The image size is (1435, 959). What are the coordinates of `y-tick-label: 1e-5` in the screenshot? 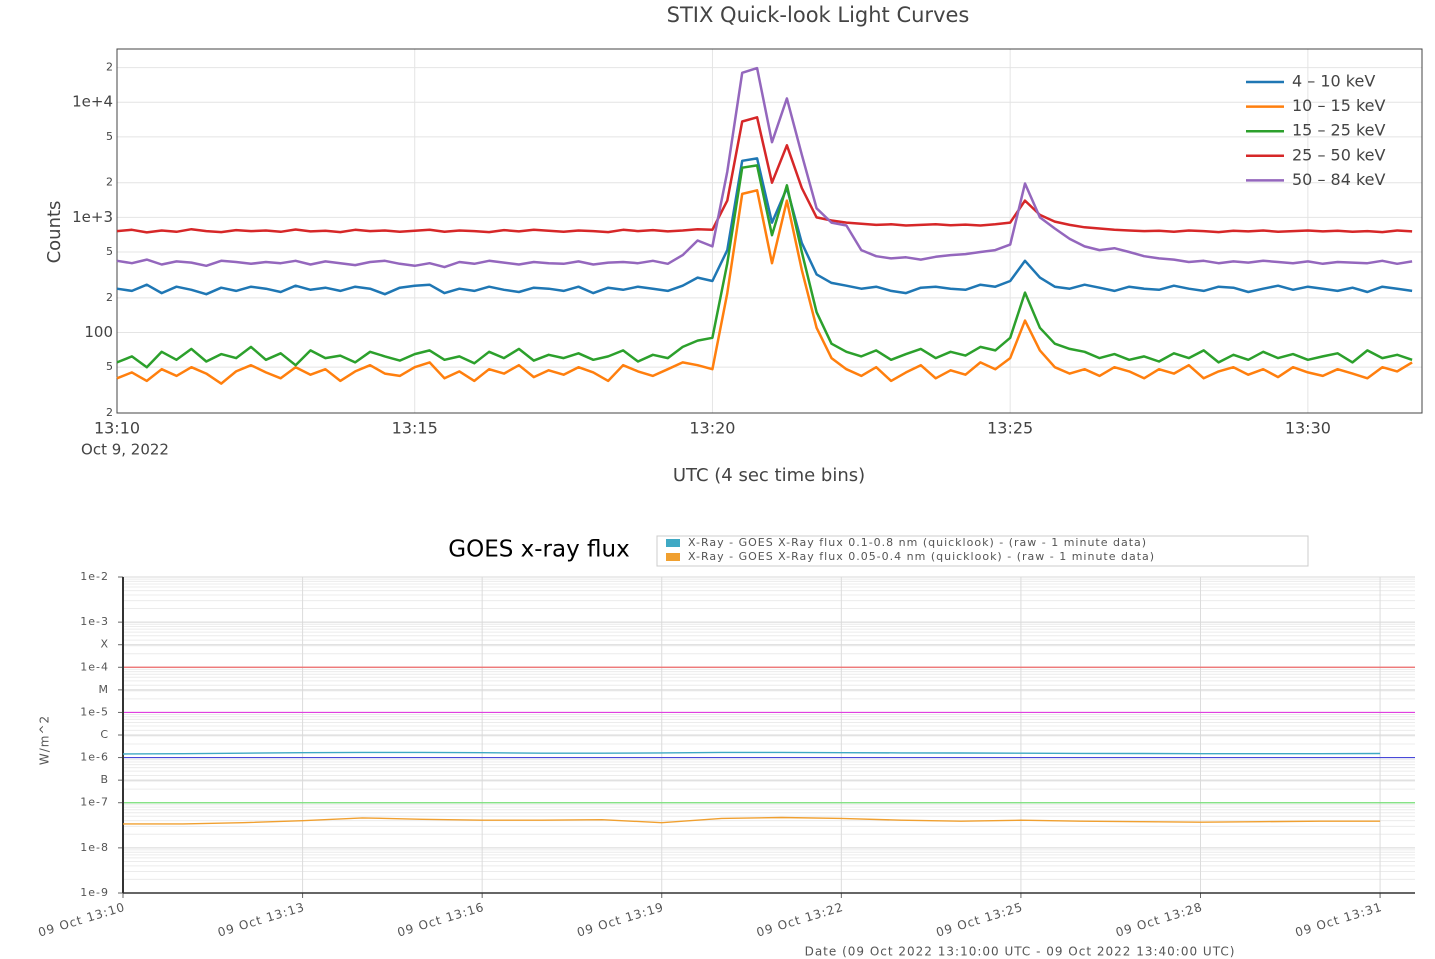 It's located at (94, 711).